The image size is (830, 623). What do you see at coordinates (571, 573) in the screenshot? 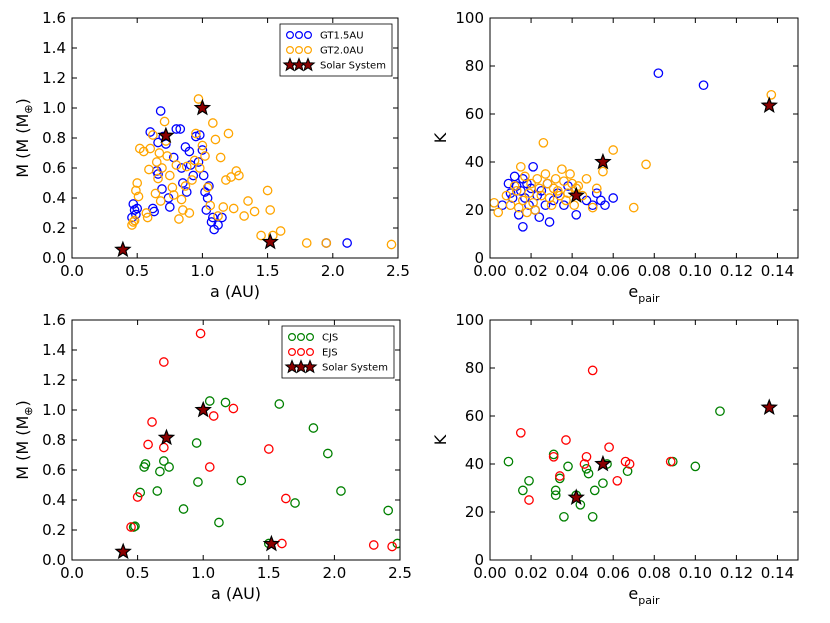
I see `x-tick-label: 0.04` at bounding box center [571, 573].